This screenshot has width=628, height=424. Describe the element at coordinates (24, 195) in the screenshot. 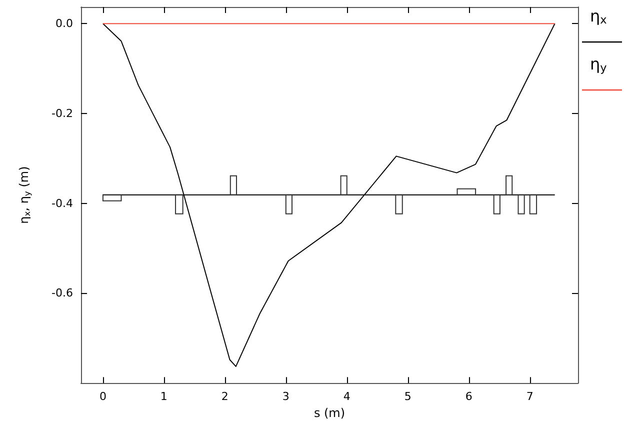

I see `y-axis-title: ηx, ηy (m)` at that location.